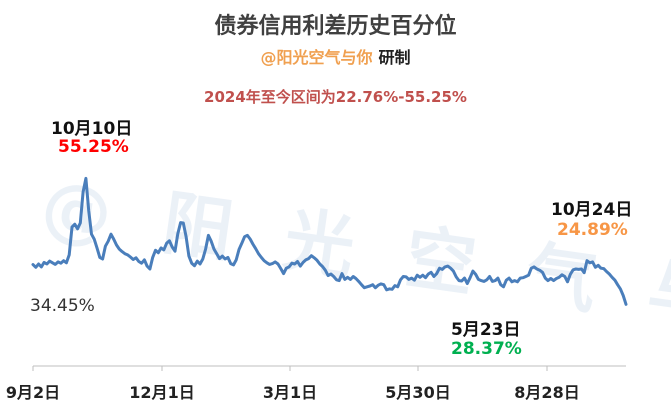  What do you see at coordinates (592, 210) in the screenshot?
I see `end-date-label: 10月24日` at bounding box center [592, 210].